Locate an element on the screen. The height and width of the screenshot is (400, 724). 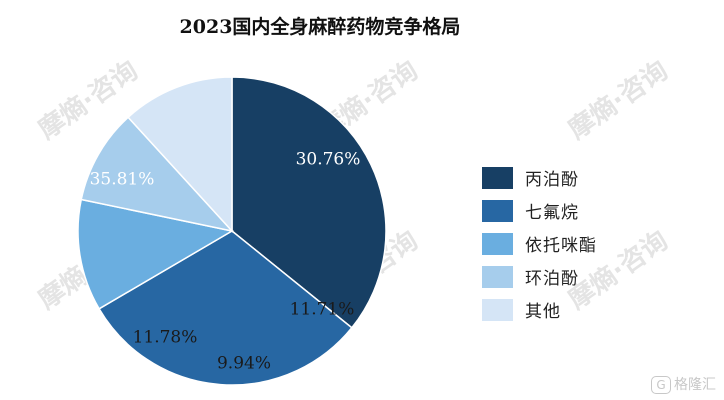
slice-data-label: 11.78% is located at coordinates (165, 338).